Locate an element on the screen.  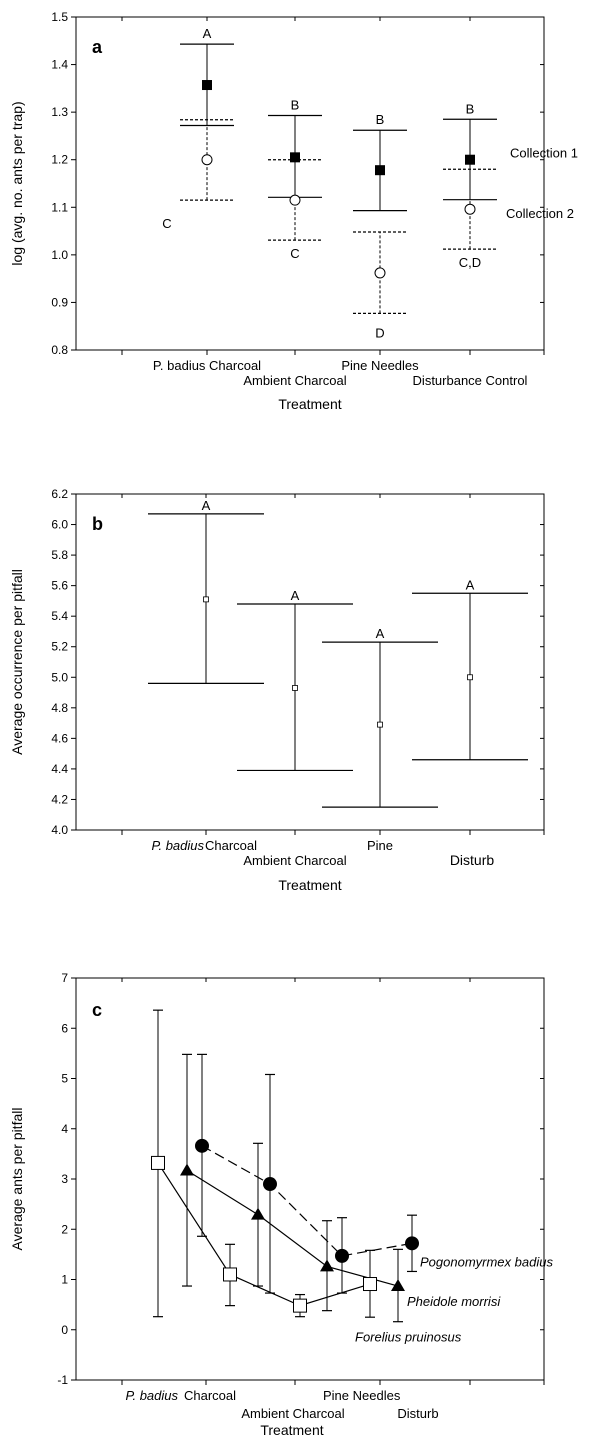
y-tick-label: 1.0 is located at coordinates (59, 255).